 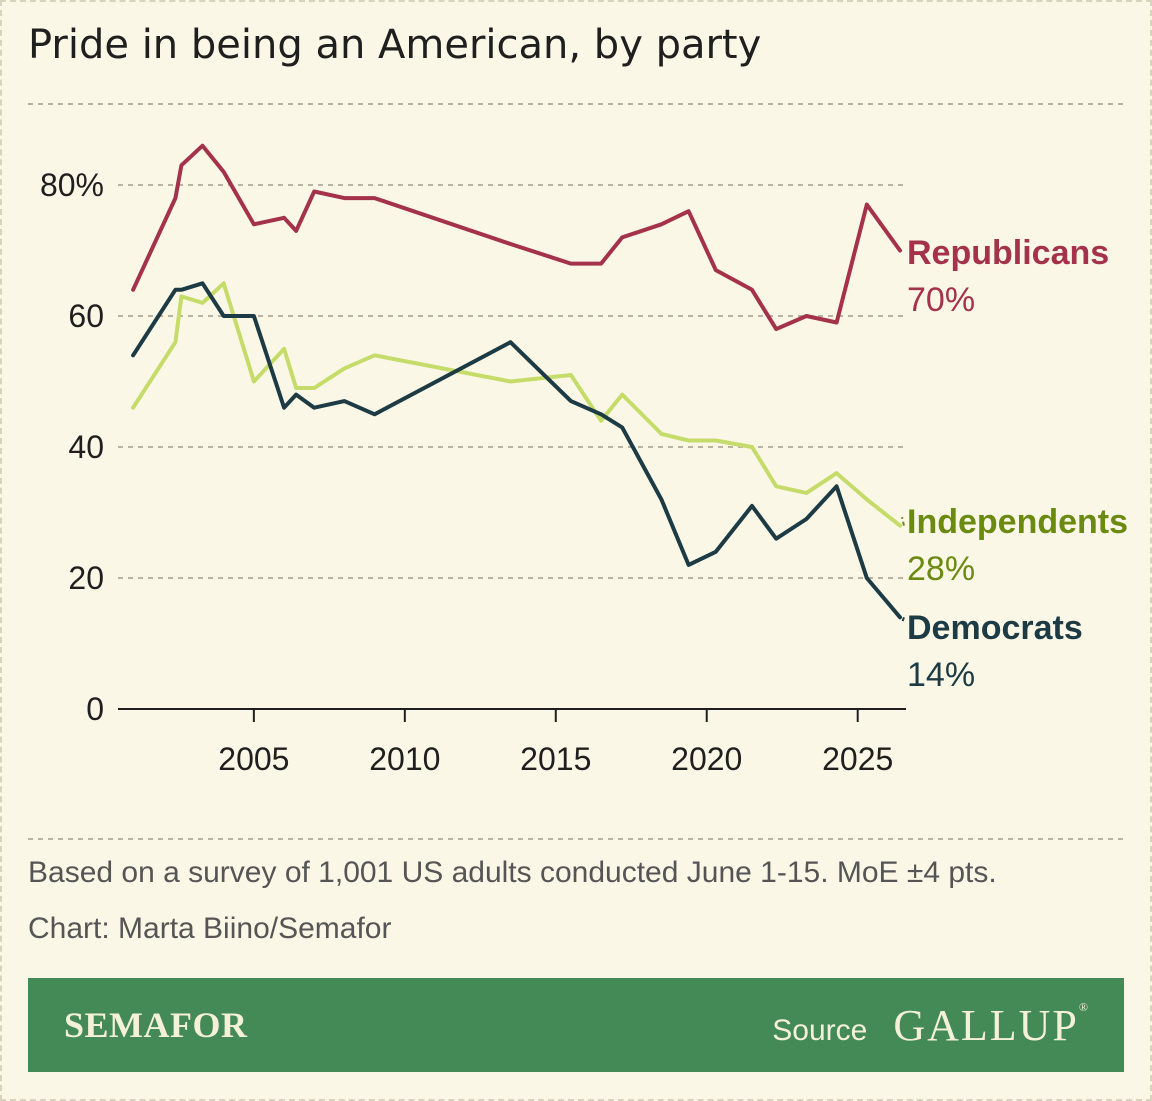 What do you see at coordinates (941, 675) in the screenshot?
I see `series-value-democrats: 14%` at bounding box center [941, 675].